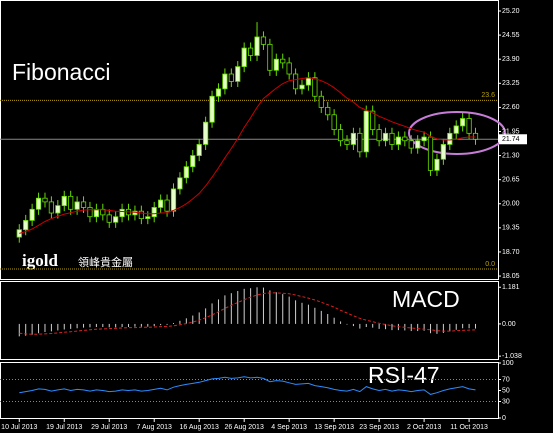 The height and width of the screenshot is (433, 553). I want to click on y-tick-label: 18.05, so click(511, 276).